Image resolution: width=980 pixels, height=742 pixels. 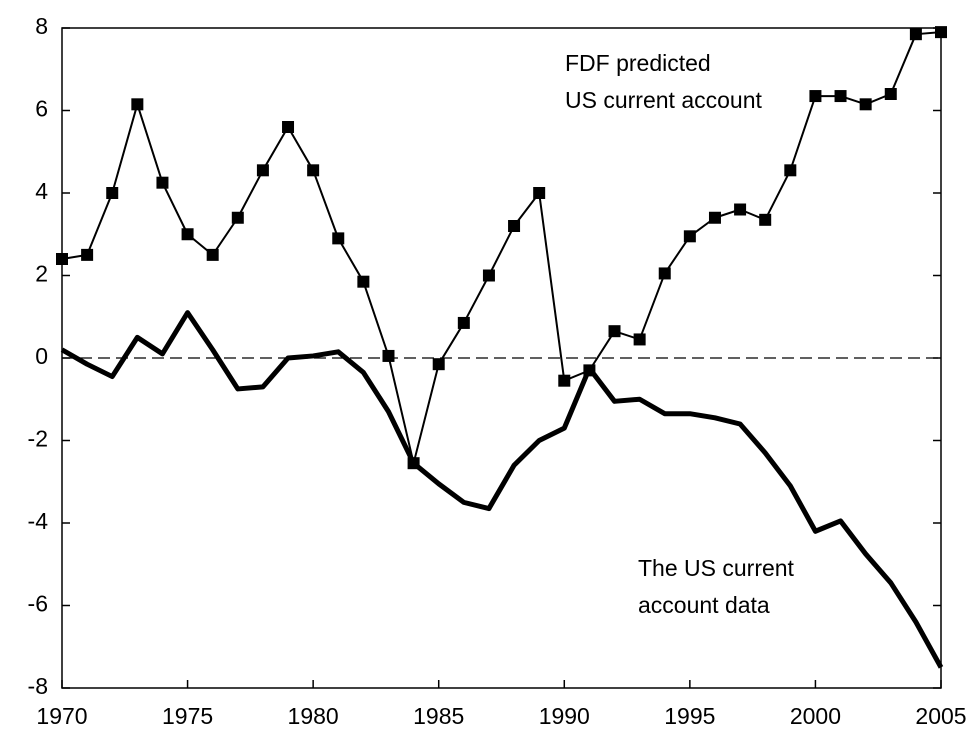 I want to click on annotation: FDF predicted, so click(x=638, y=63).